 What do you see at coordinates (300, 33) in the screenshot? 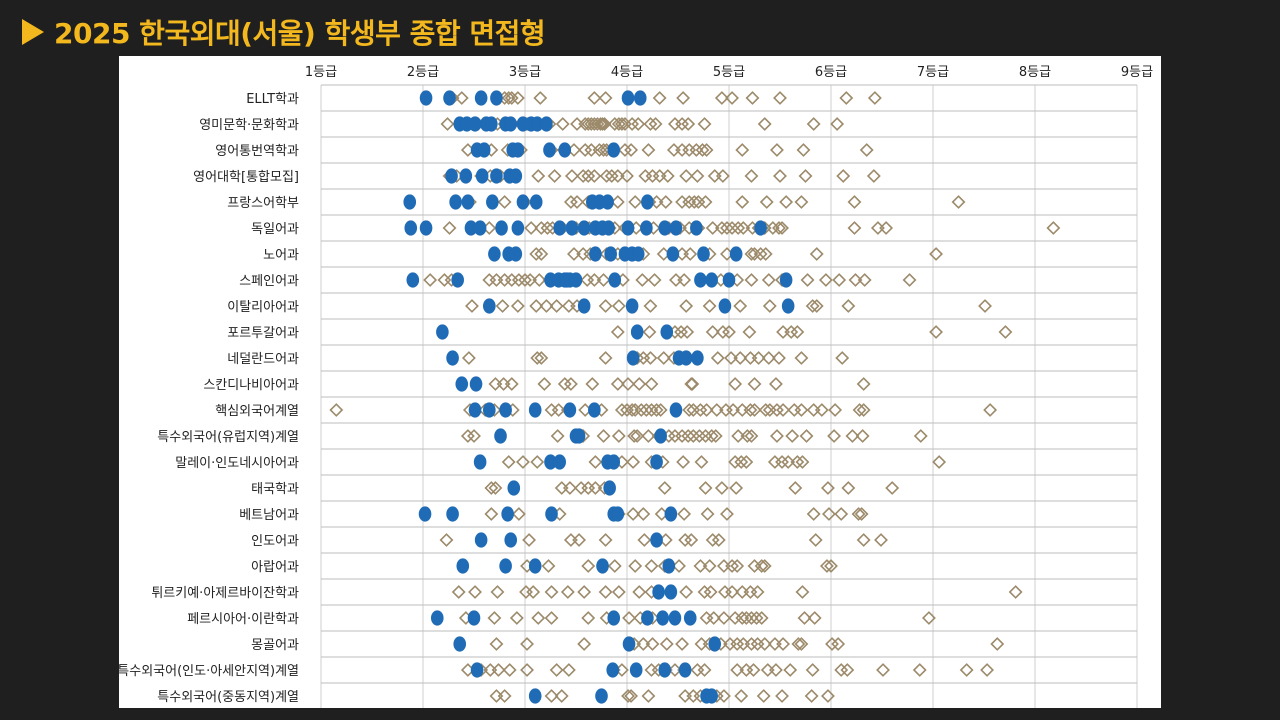
I see `page-title: 2025 한국외대(서울) 학생부 종합 면접형` at bounding box center [300, 33].